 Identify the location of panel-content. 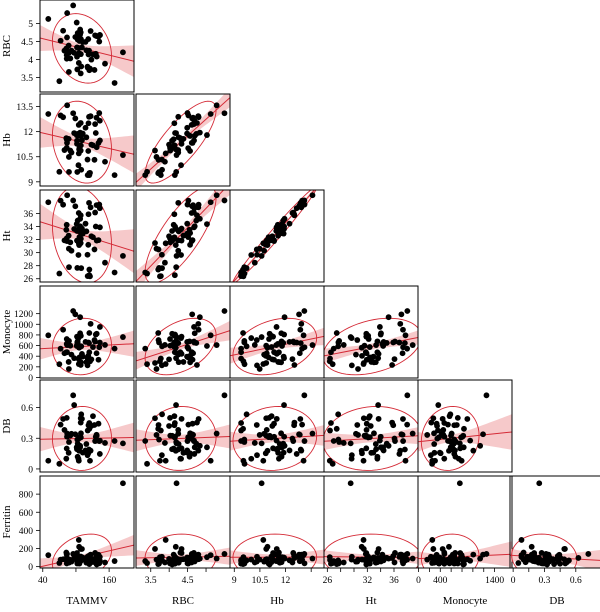
(465, 524).